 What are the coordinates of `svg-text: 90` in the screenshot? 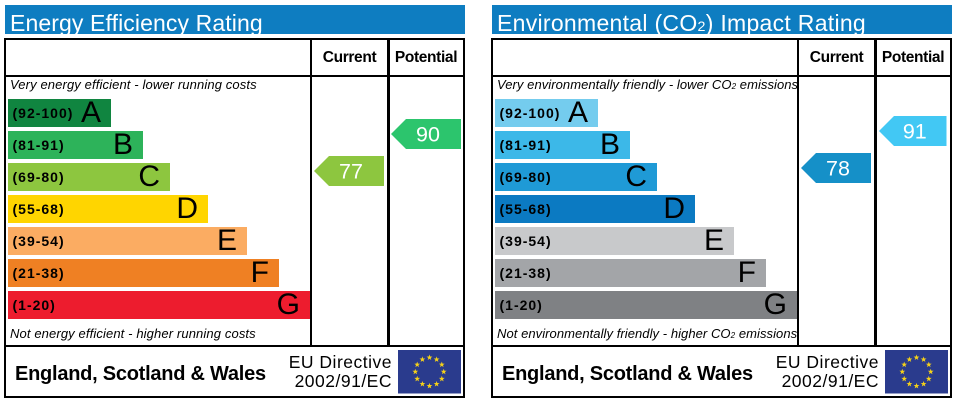 It's located at (428, 134).